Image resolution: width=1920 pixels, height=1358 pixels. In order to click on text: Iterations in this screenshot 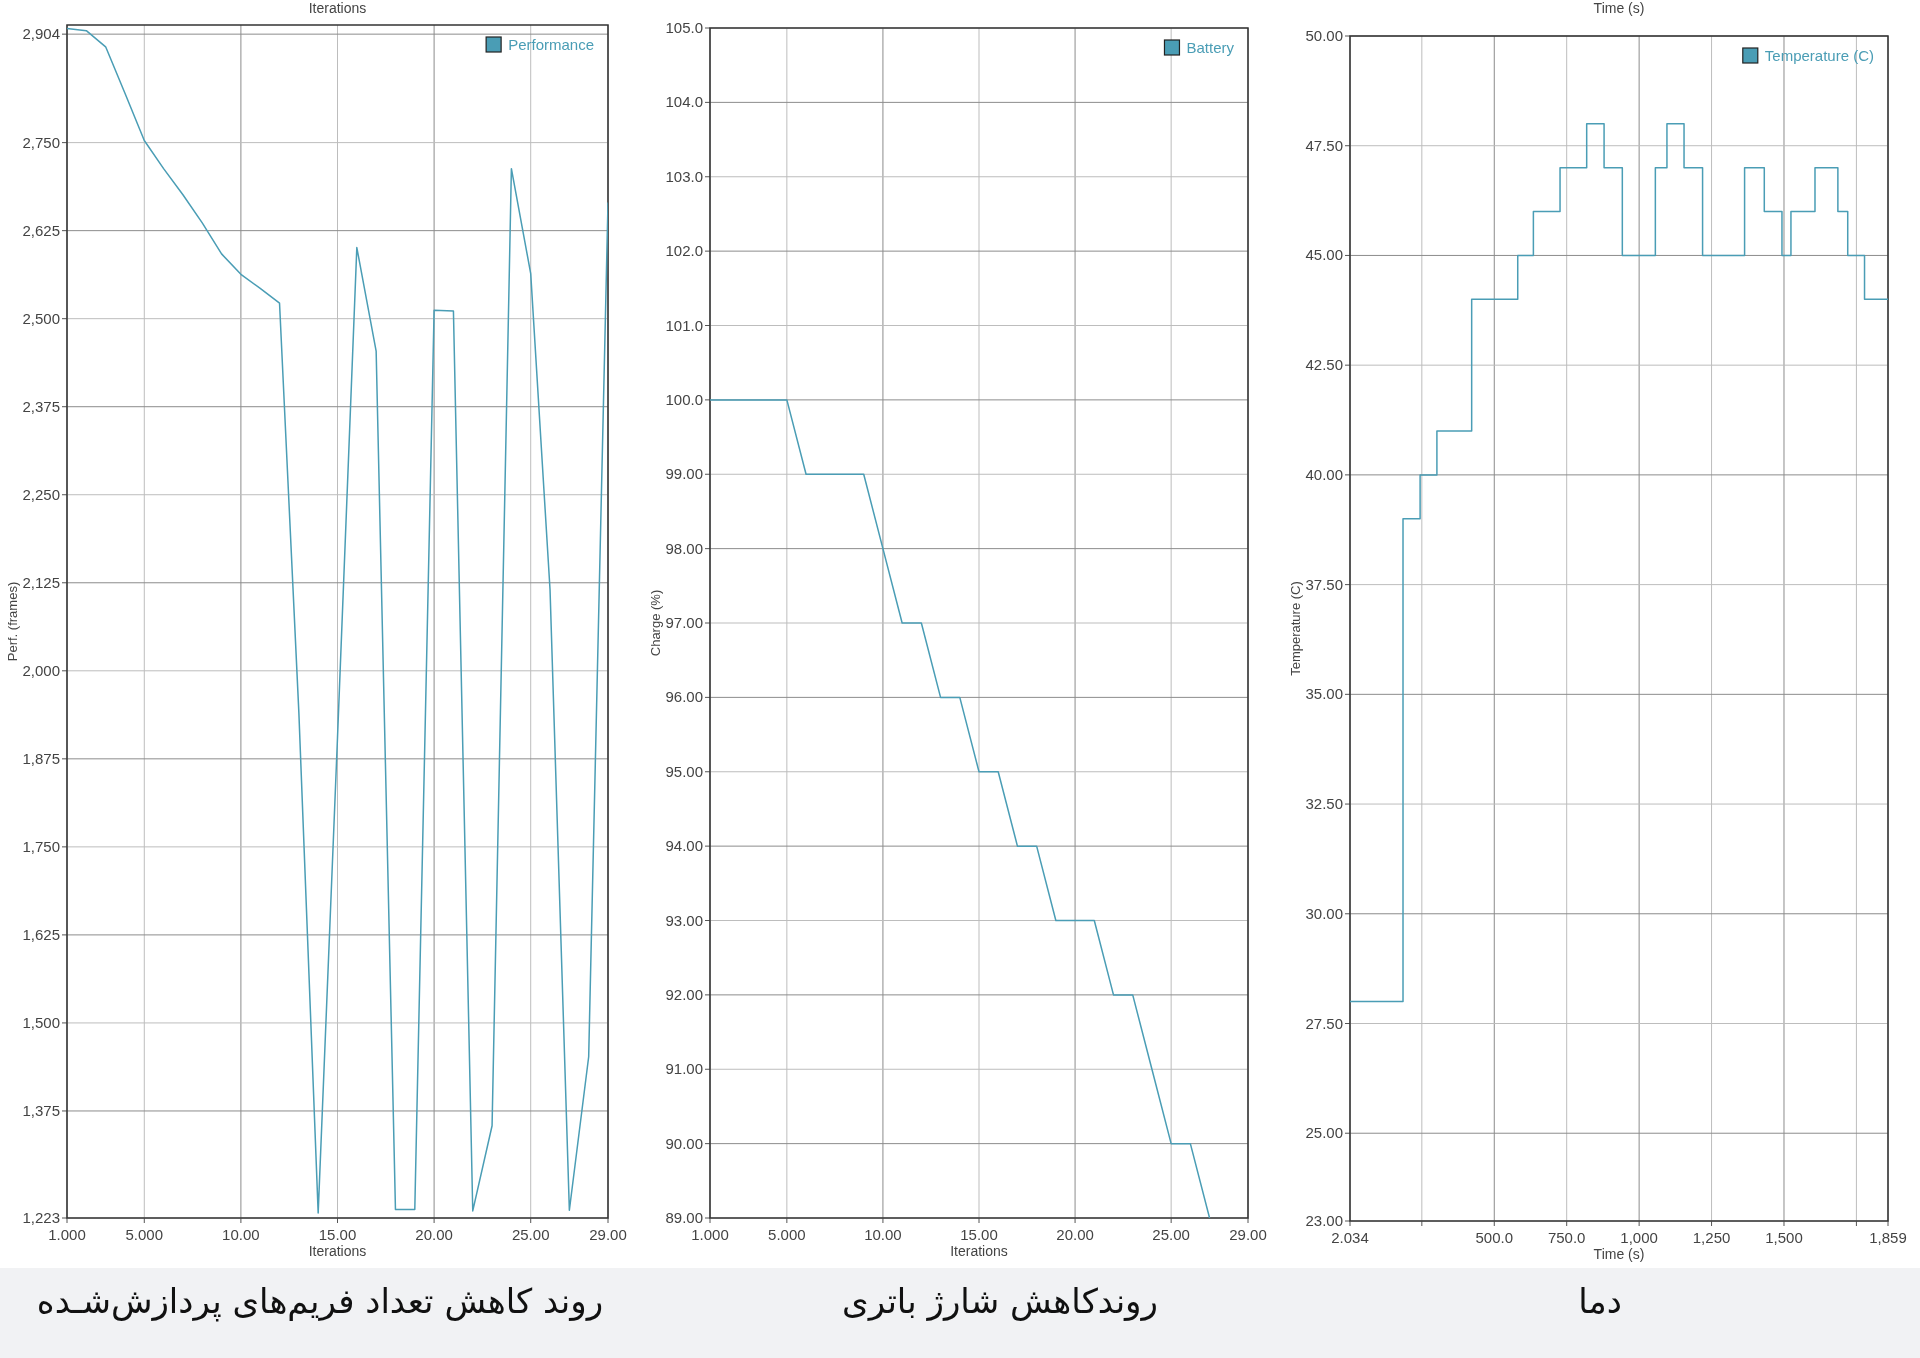, I will do `click(337, 8)`.